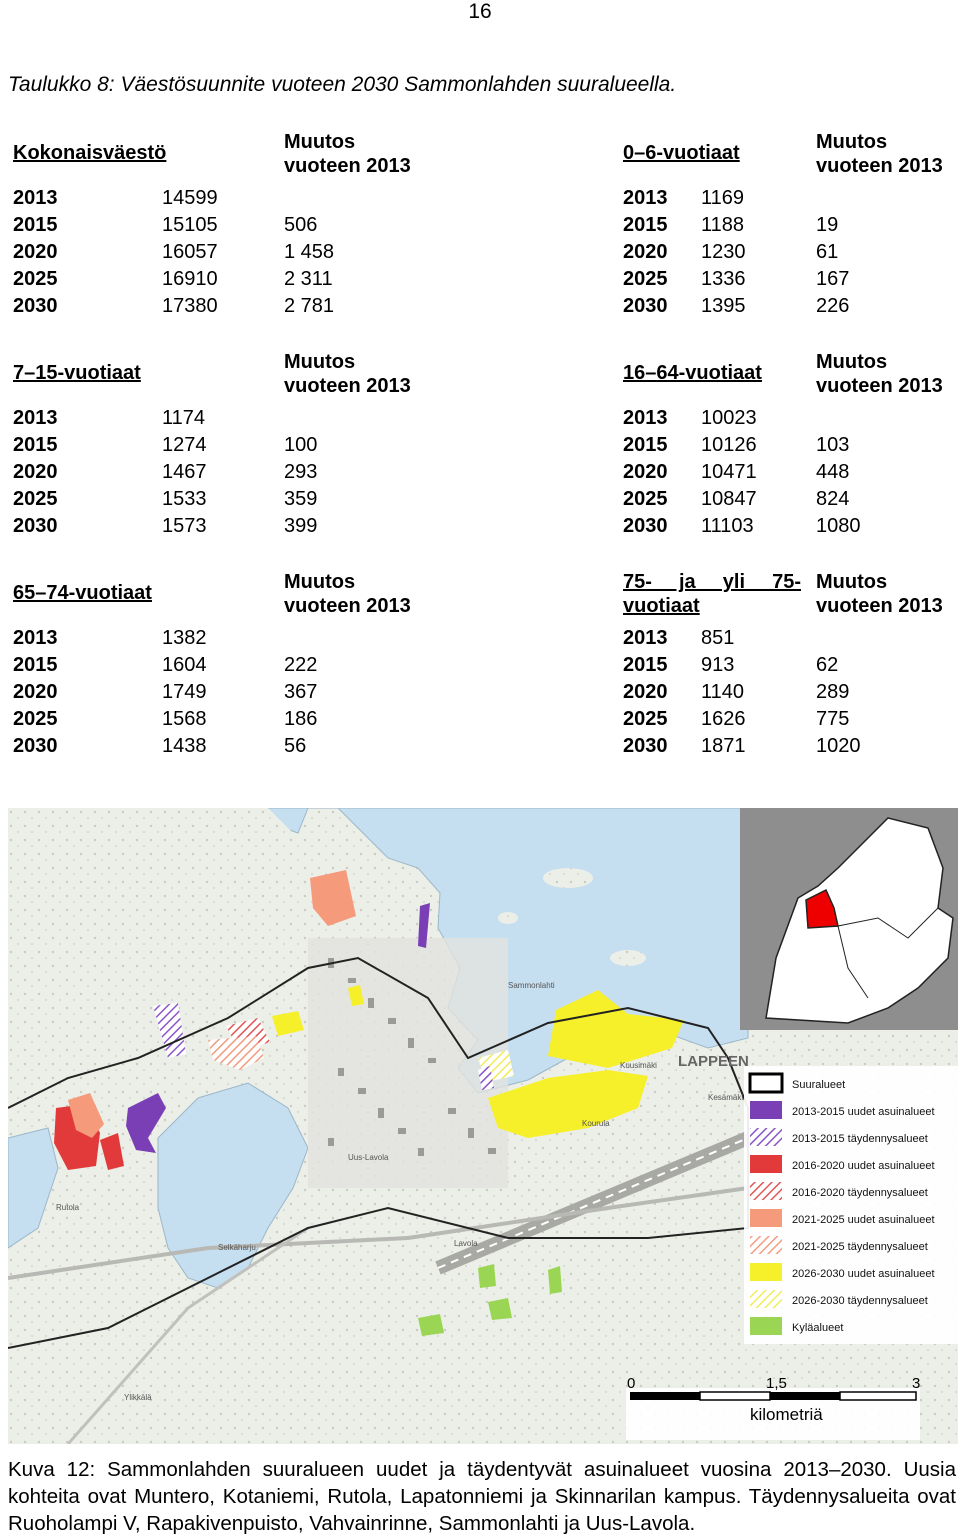 This screenshot has height=1537, width=960. I want to click on legend-label: 2016-2020 uudet asuinalueet, so click(863, 1166).